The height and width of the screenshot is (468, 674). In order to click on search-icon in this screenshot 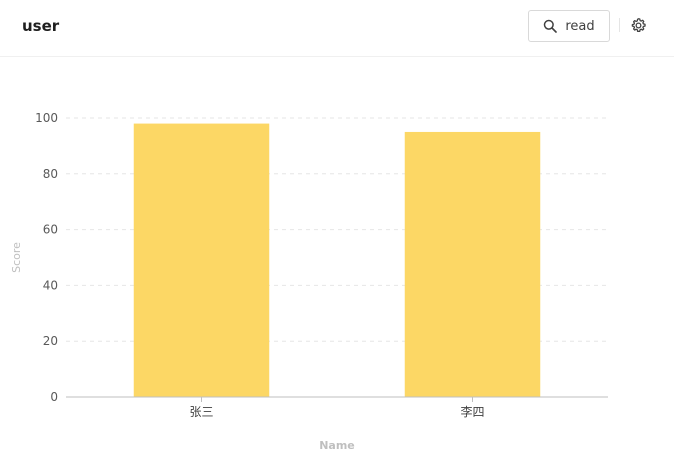, I will do `click(551, 26)`.